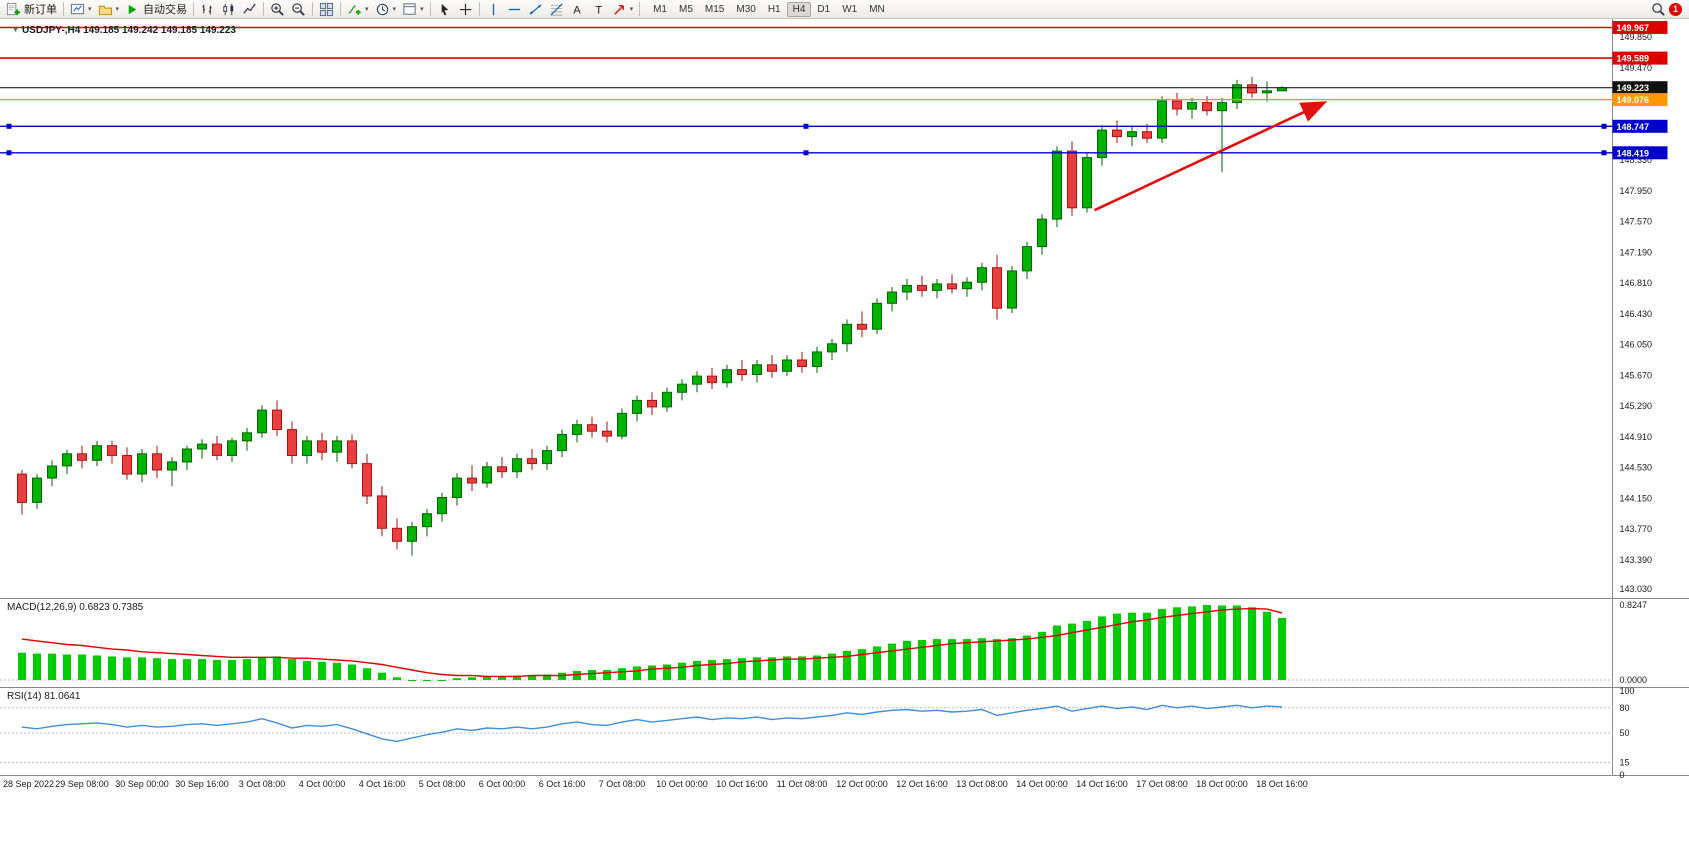 The height and width of the screenshot is (858, 1689). What do you see at coordinates (802, 784) in the screenshot?
I see `svg-text: 11 Oct 08:00` at bounding box center [802, 784].